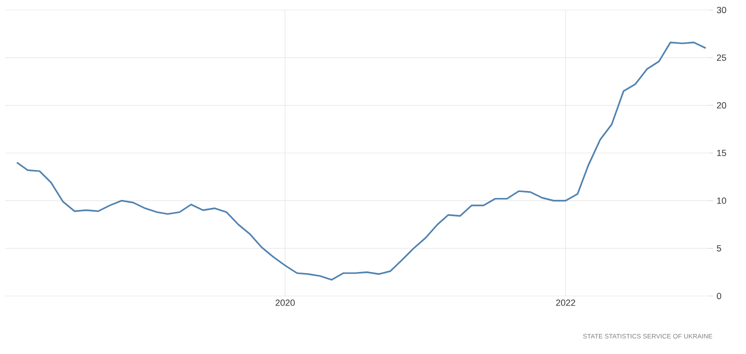 The height and width of the screenshot is (354, 746). Describe the element at coordinates (721, 153) in the screenshot. I see `y-tick-label: 15` at that location.